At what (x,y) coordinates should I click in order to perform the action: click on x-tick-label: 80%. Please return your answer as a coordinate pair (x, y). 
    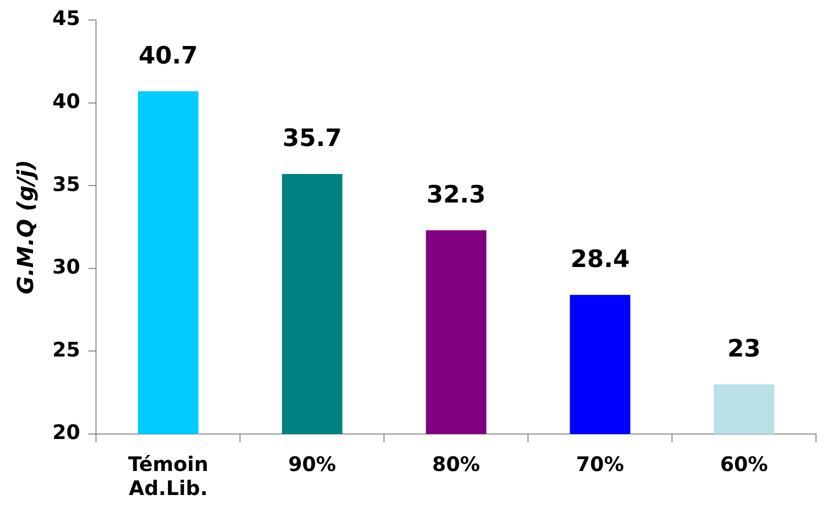
    Looking at the image, I should click on (456, 464).